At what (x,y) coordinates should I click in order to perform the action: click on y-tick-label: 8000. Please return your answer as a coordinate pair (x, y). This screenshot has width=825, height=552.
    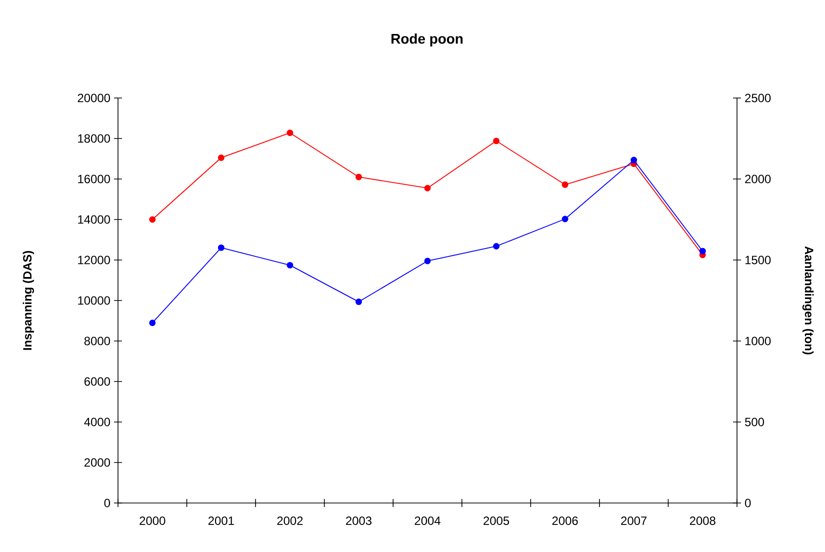
    Looking at the image, I should click on (97, 341).